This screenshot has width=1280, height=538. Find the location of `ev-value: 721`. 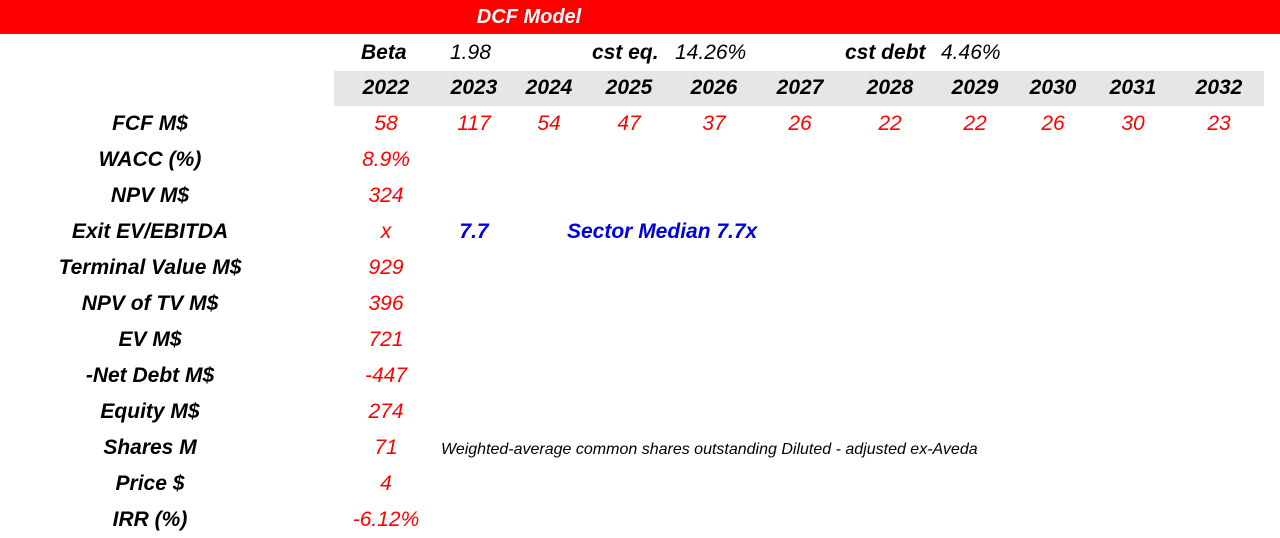

ev-value: 721 is located at coordinates (386, 339).